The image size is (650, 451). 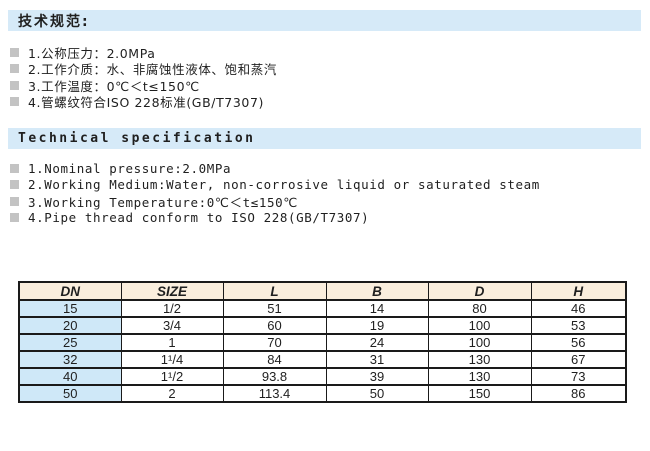 What do you see at coordinates (377, 359) in the screenshot?
I see `table-cell: 31` at bounding box center [377, 359].